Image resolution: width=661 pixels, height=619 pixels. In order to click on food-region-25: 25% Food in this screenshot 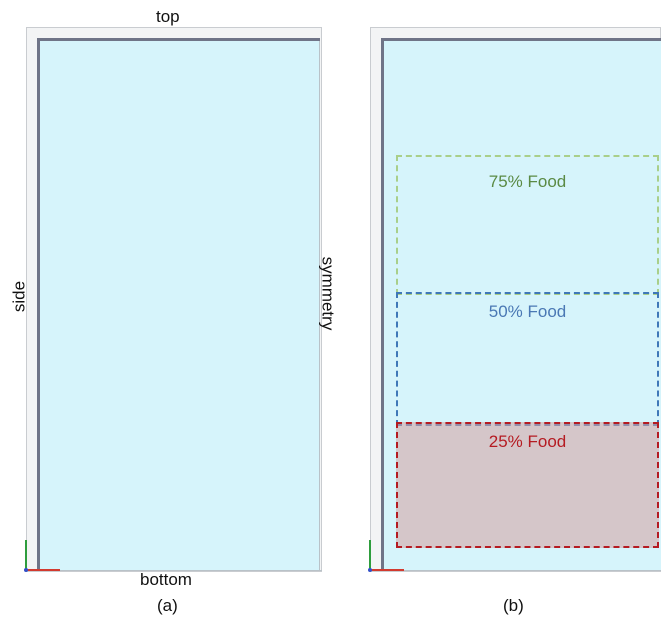, I will do `click(527, 485)`.